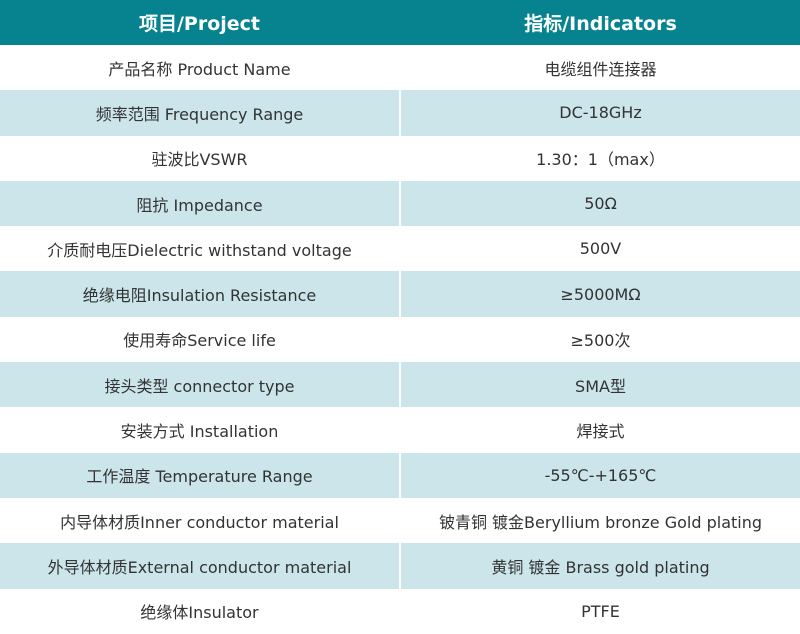 The height and width of the screenshot is (634, 800). What do you see at coordinates (600, 22) in the screenshot?
I see `header-indicators: 指标/Indicators` at bounding box center [600, 22].